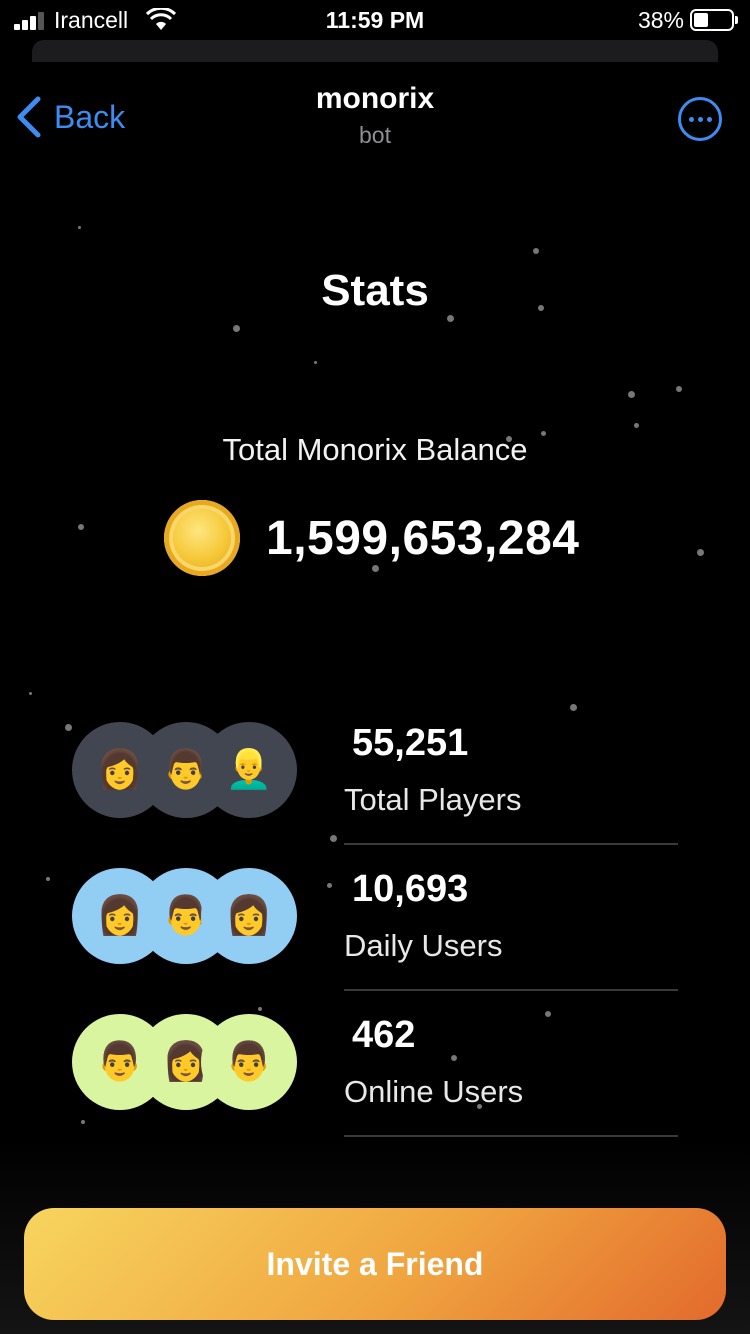  I want to click on chevron-left-icon, so click(29, 117).